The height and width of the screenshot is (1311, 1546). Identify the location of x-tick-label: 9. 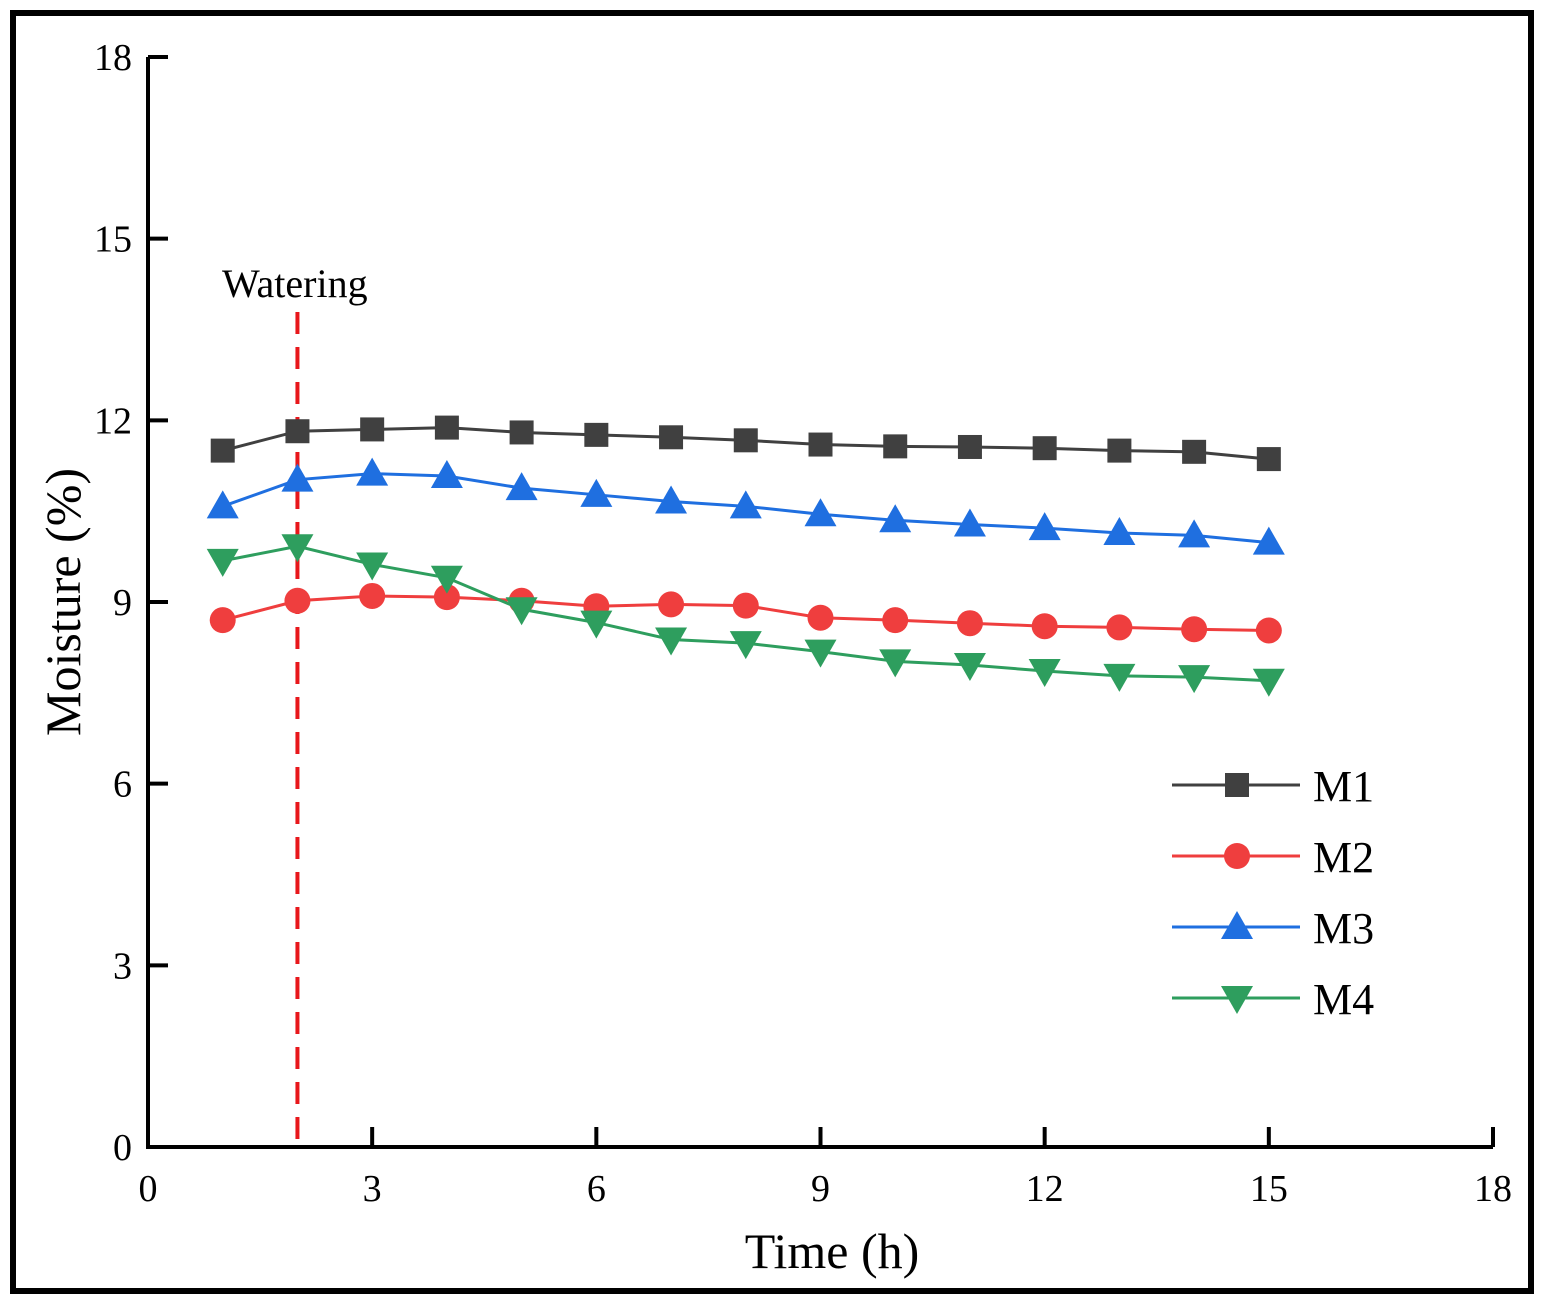
(820, 1189).